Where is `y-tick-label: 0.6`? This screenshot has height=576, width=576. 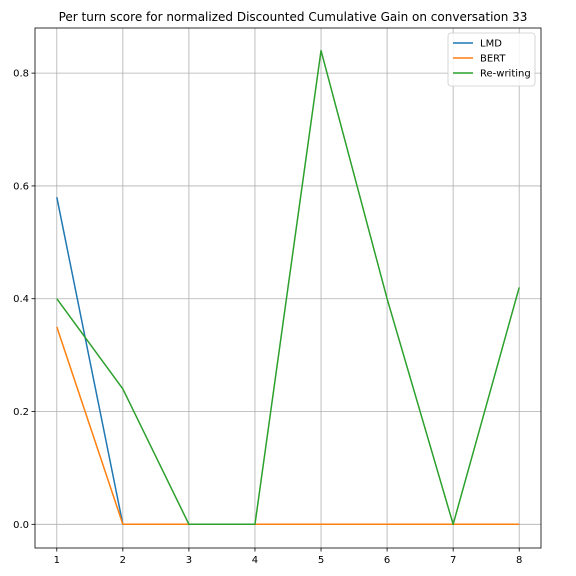
y-tick-label: 0.6 is located at coordinates (21, 186).